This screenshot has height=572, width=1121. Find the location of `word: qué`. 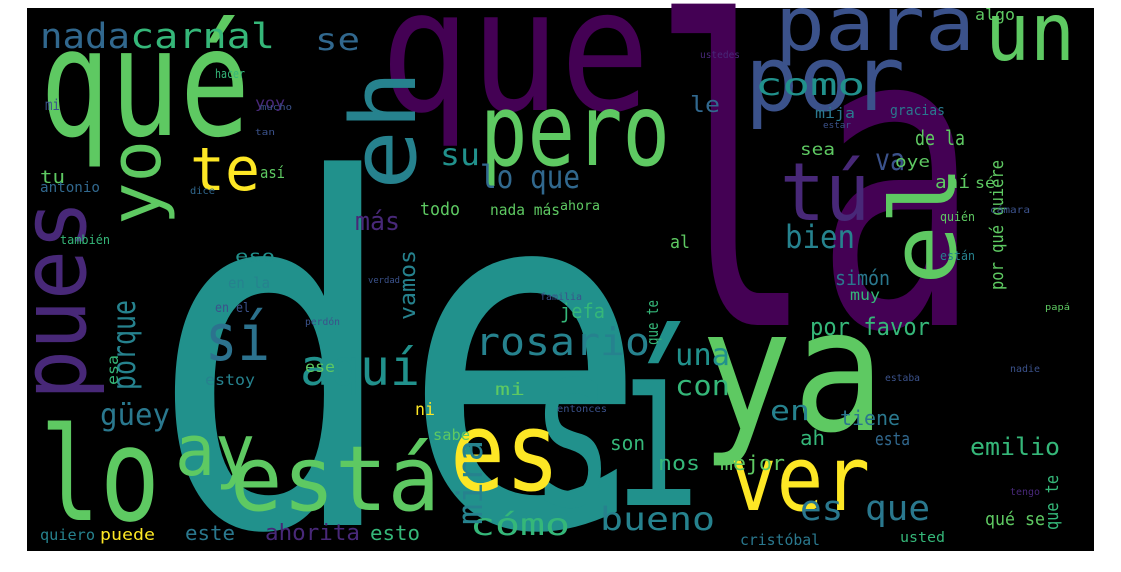

word: qué is located at coordinates (145, 85).